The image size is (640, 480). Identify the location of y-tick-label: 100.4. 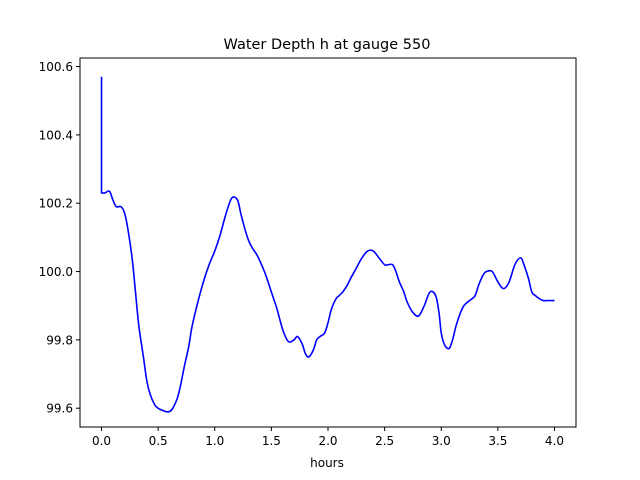
(56, 135).